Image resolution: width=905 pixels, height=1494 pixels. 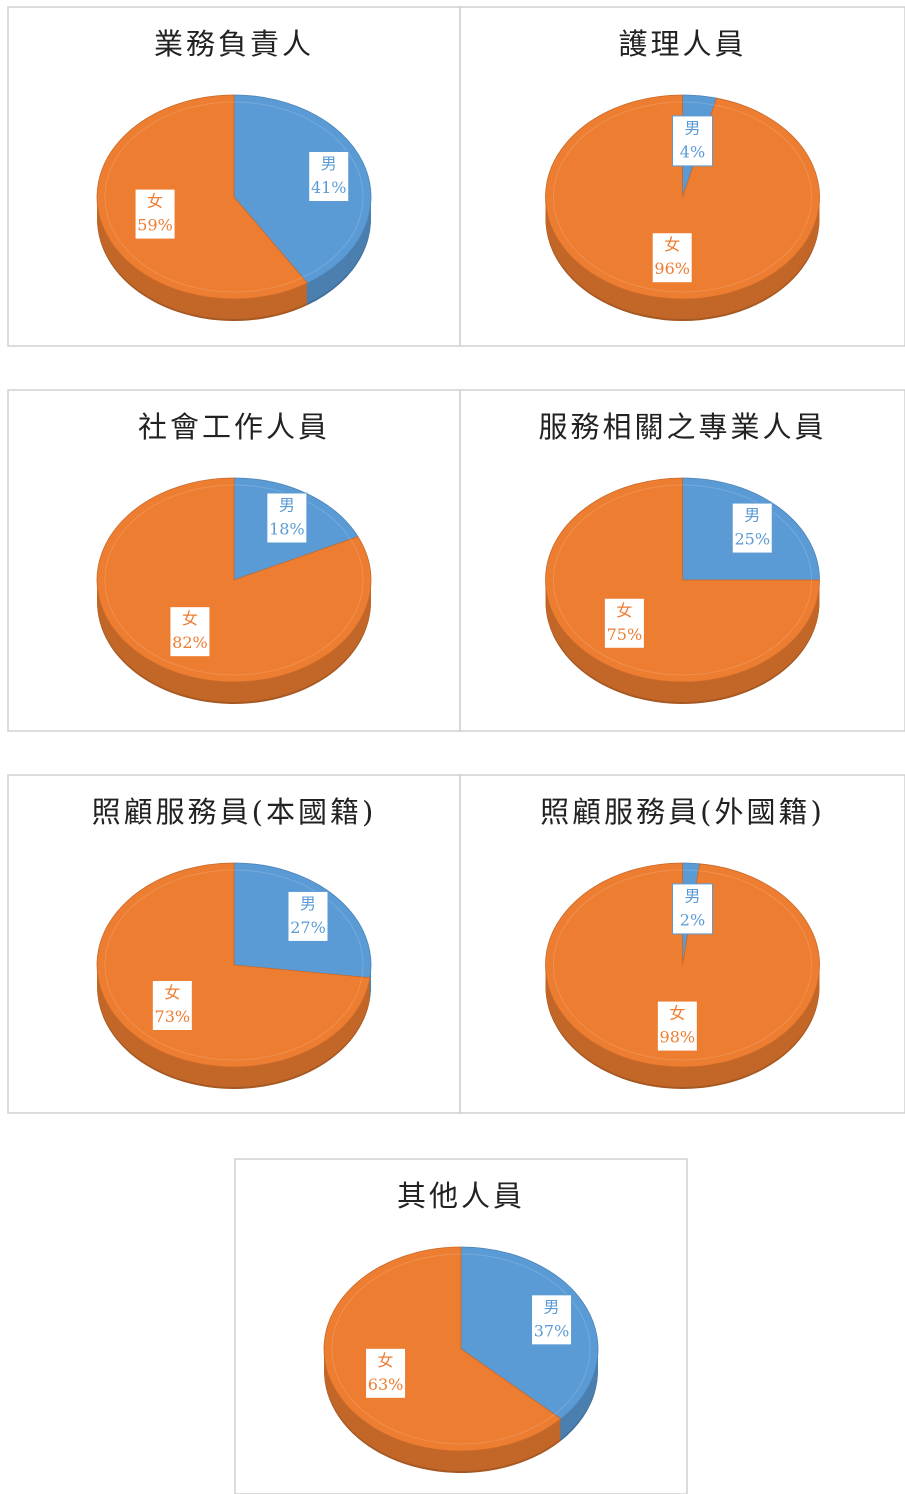 What do you see at coordinates (692, 151) in the screenshot?
I see `value-label: 4%` at bounding box center [692, 151].